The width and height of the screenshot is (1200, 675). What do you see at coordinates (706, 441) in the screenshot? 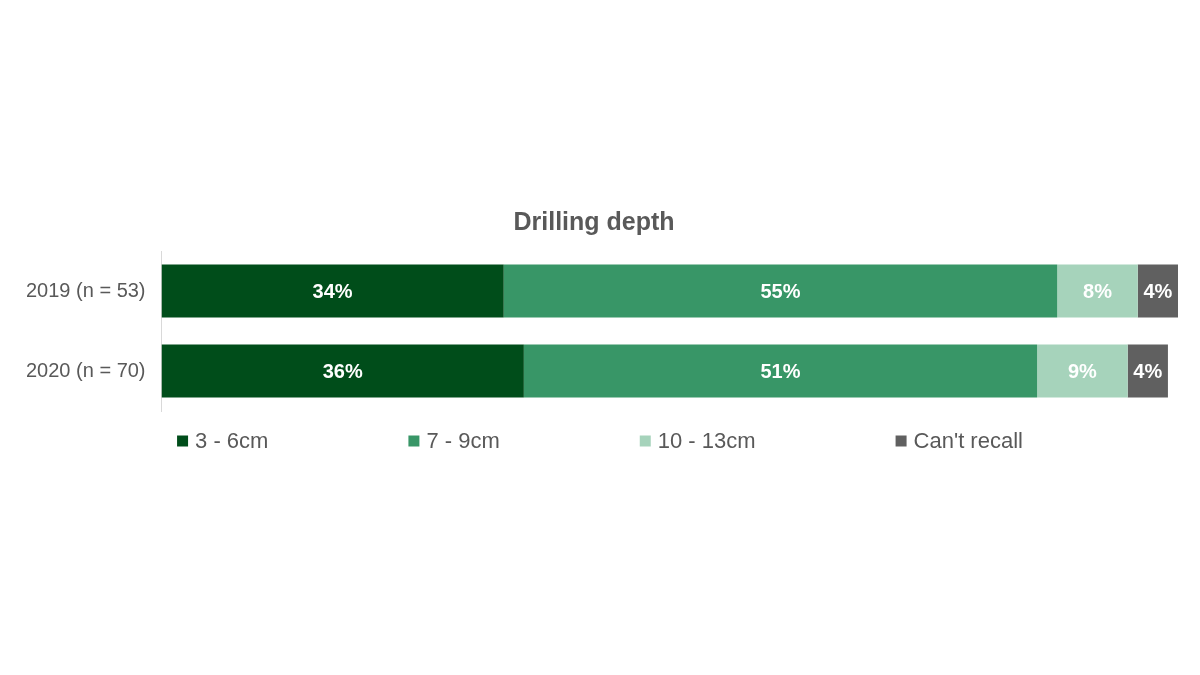
I see `legend-label: 10 - 13cm` at bounding box center [706, 441].